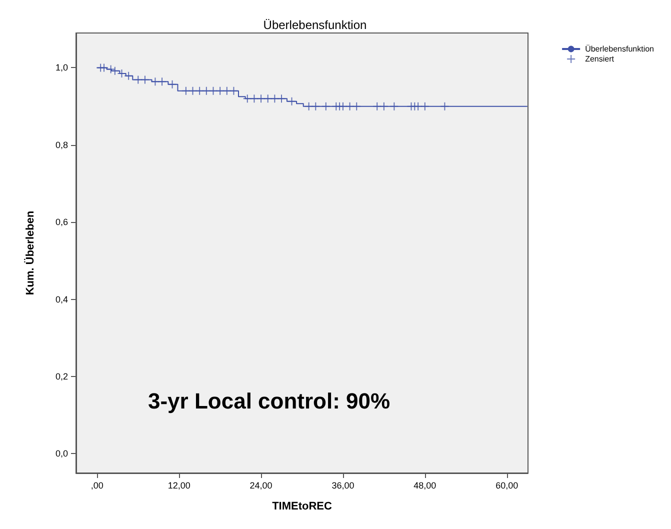  What do you see at coordinates (507, 485) in the screenshot?
I see `x-tick-label: 60,00` at bounding box center [507, 485].